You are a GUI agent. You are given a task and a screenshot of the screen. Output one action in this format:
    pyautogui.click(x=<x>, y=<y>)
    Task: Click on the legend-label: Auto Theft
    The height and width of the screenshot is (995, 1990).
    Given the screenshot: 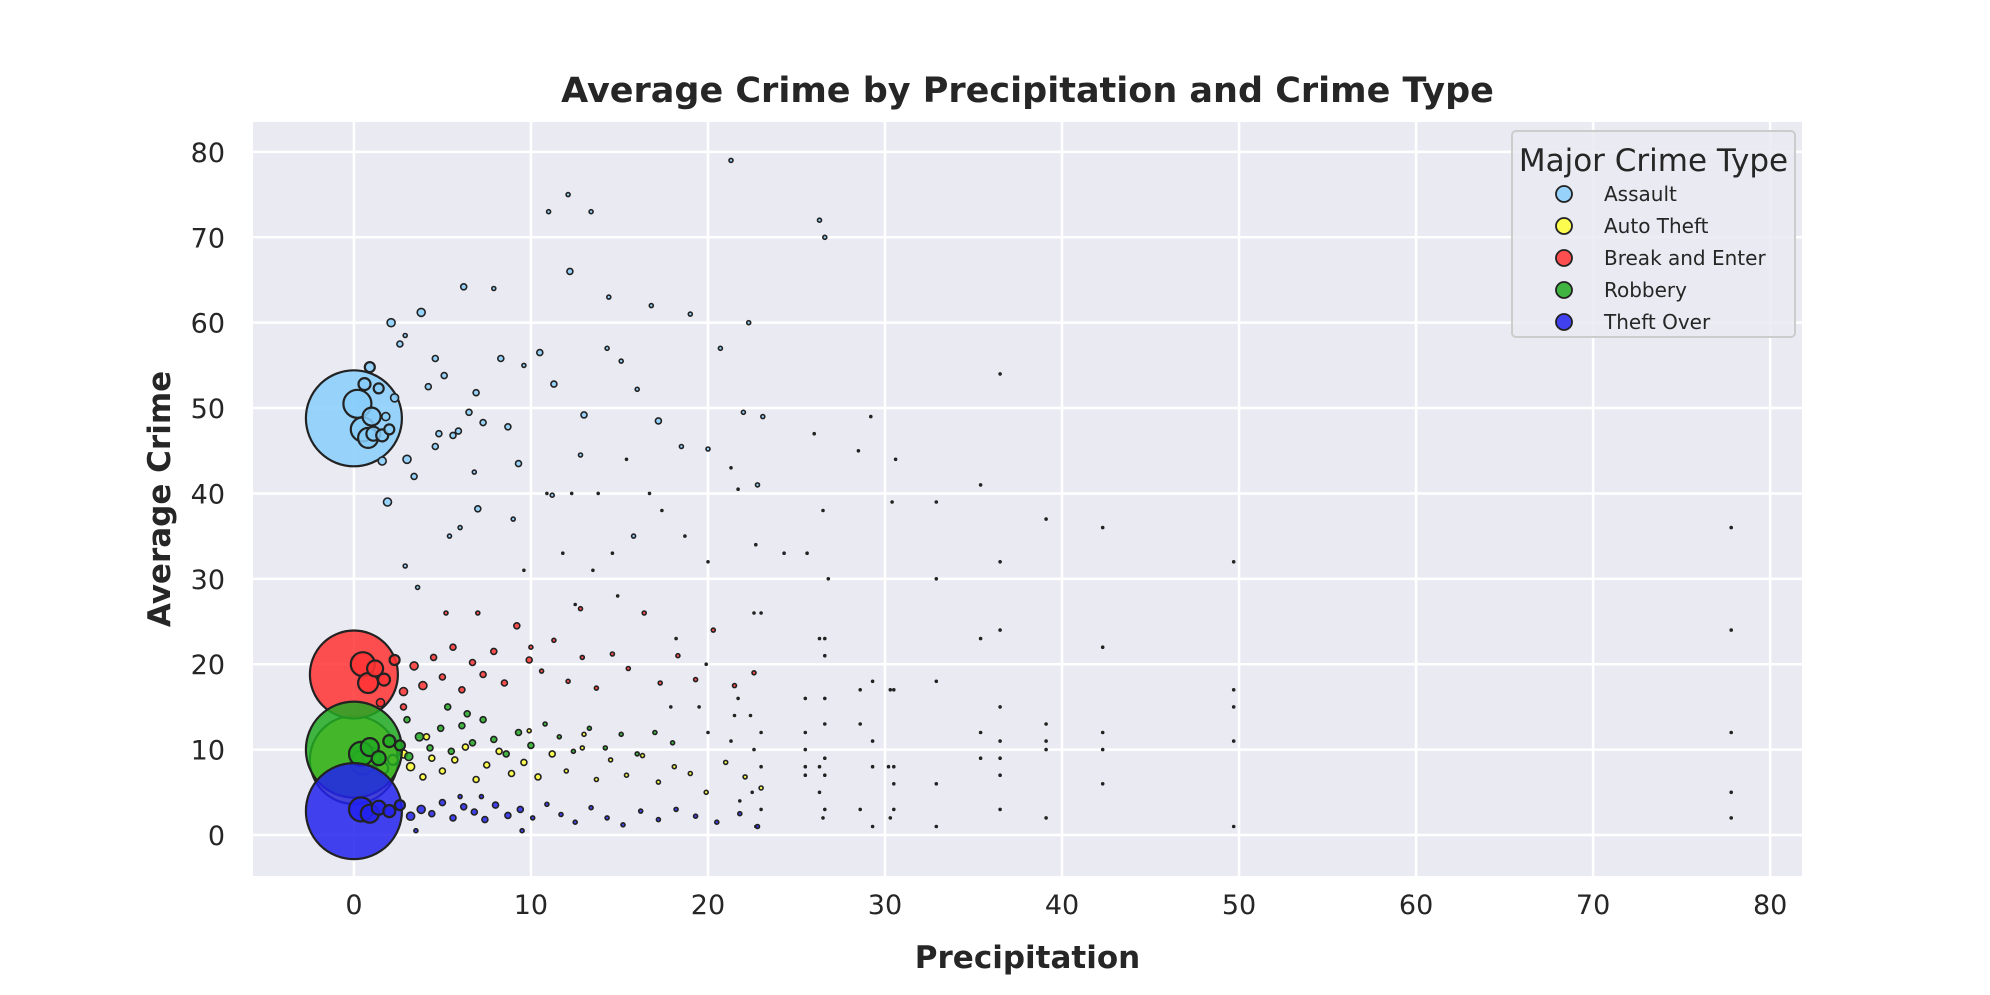 What is the action you would take?
    pyautogui.click(x=1656, y=226)
    